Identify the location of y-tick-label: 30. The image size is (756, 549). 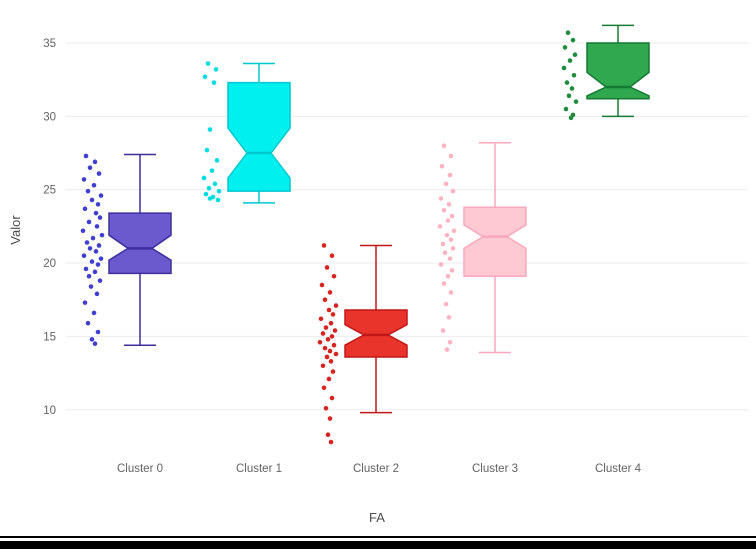
(49, 117).